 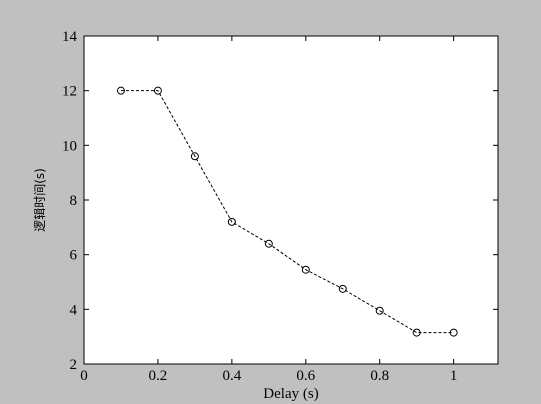 What do you see at coordinates (305, 376) in the screenshot?
I see `x-tick-label: 0.6` at bounding box center [305, 376].